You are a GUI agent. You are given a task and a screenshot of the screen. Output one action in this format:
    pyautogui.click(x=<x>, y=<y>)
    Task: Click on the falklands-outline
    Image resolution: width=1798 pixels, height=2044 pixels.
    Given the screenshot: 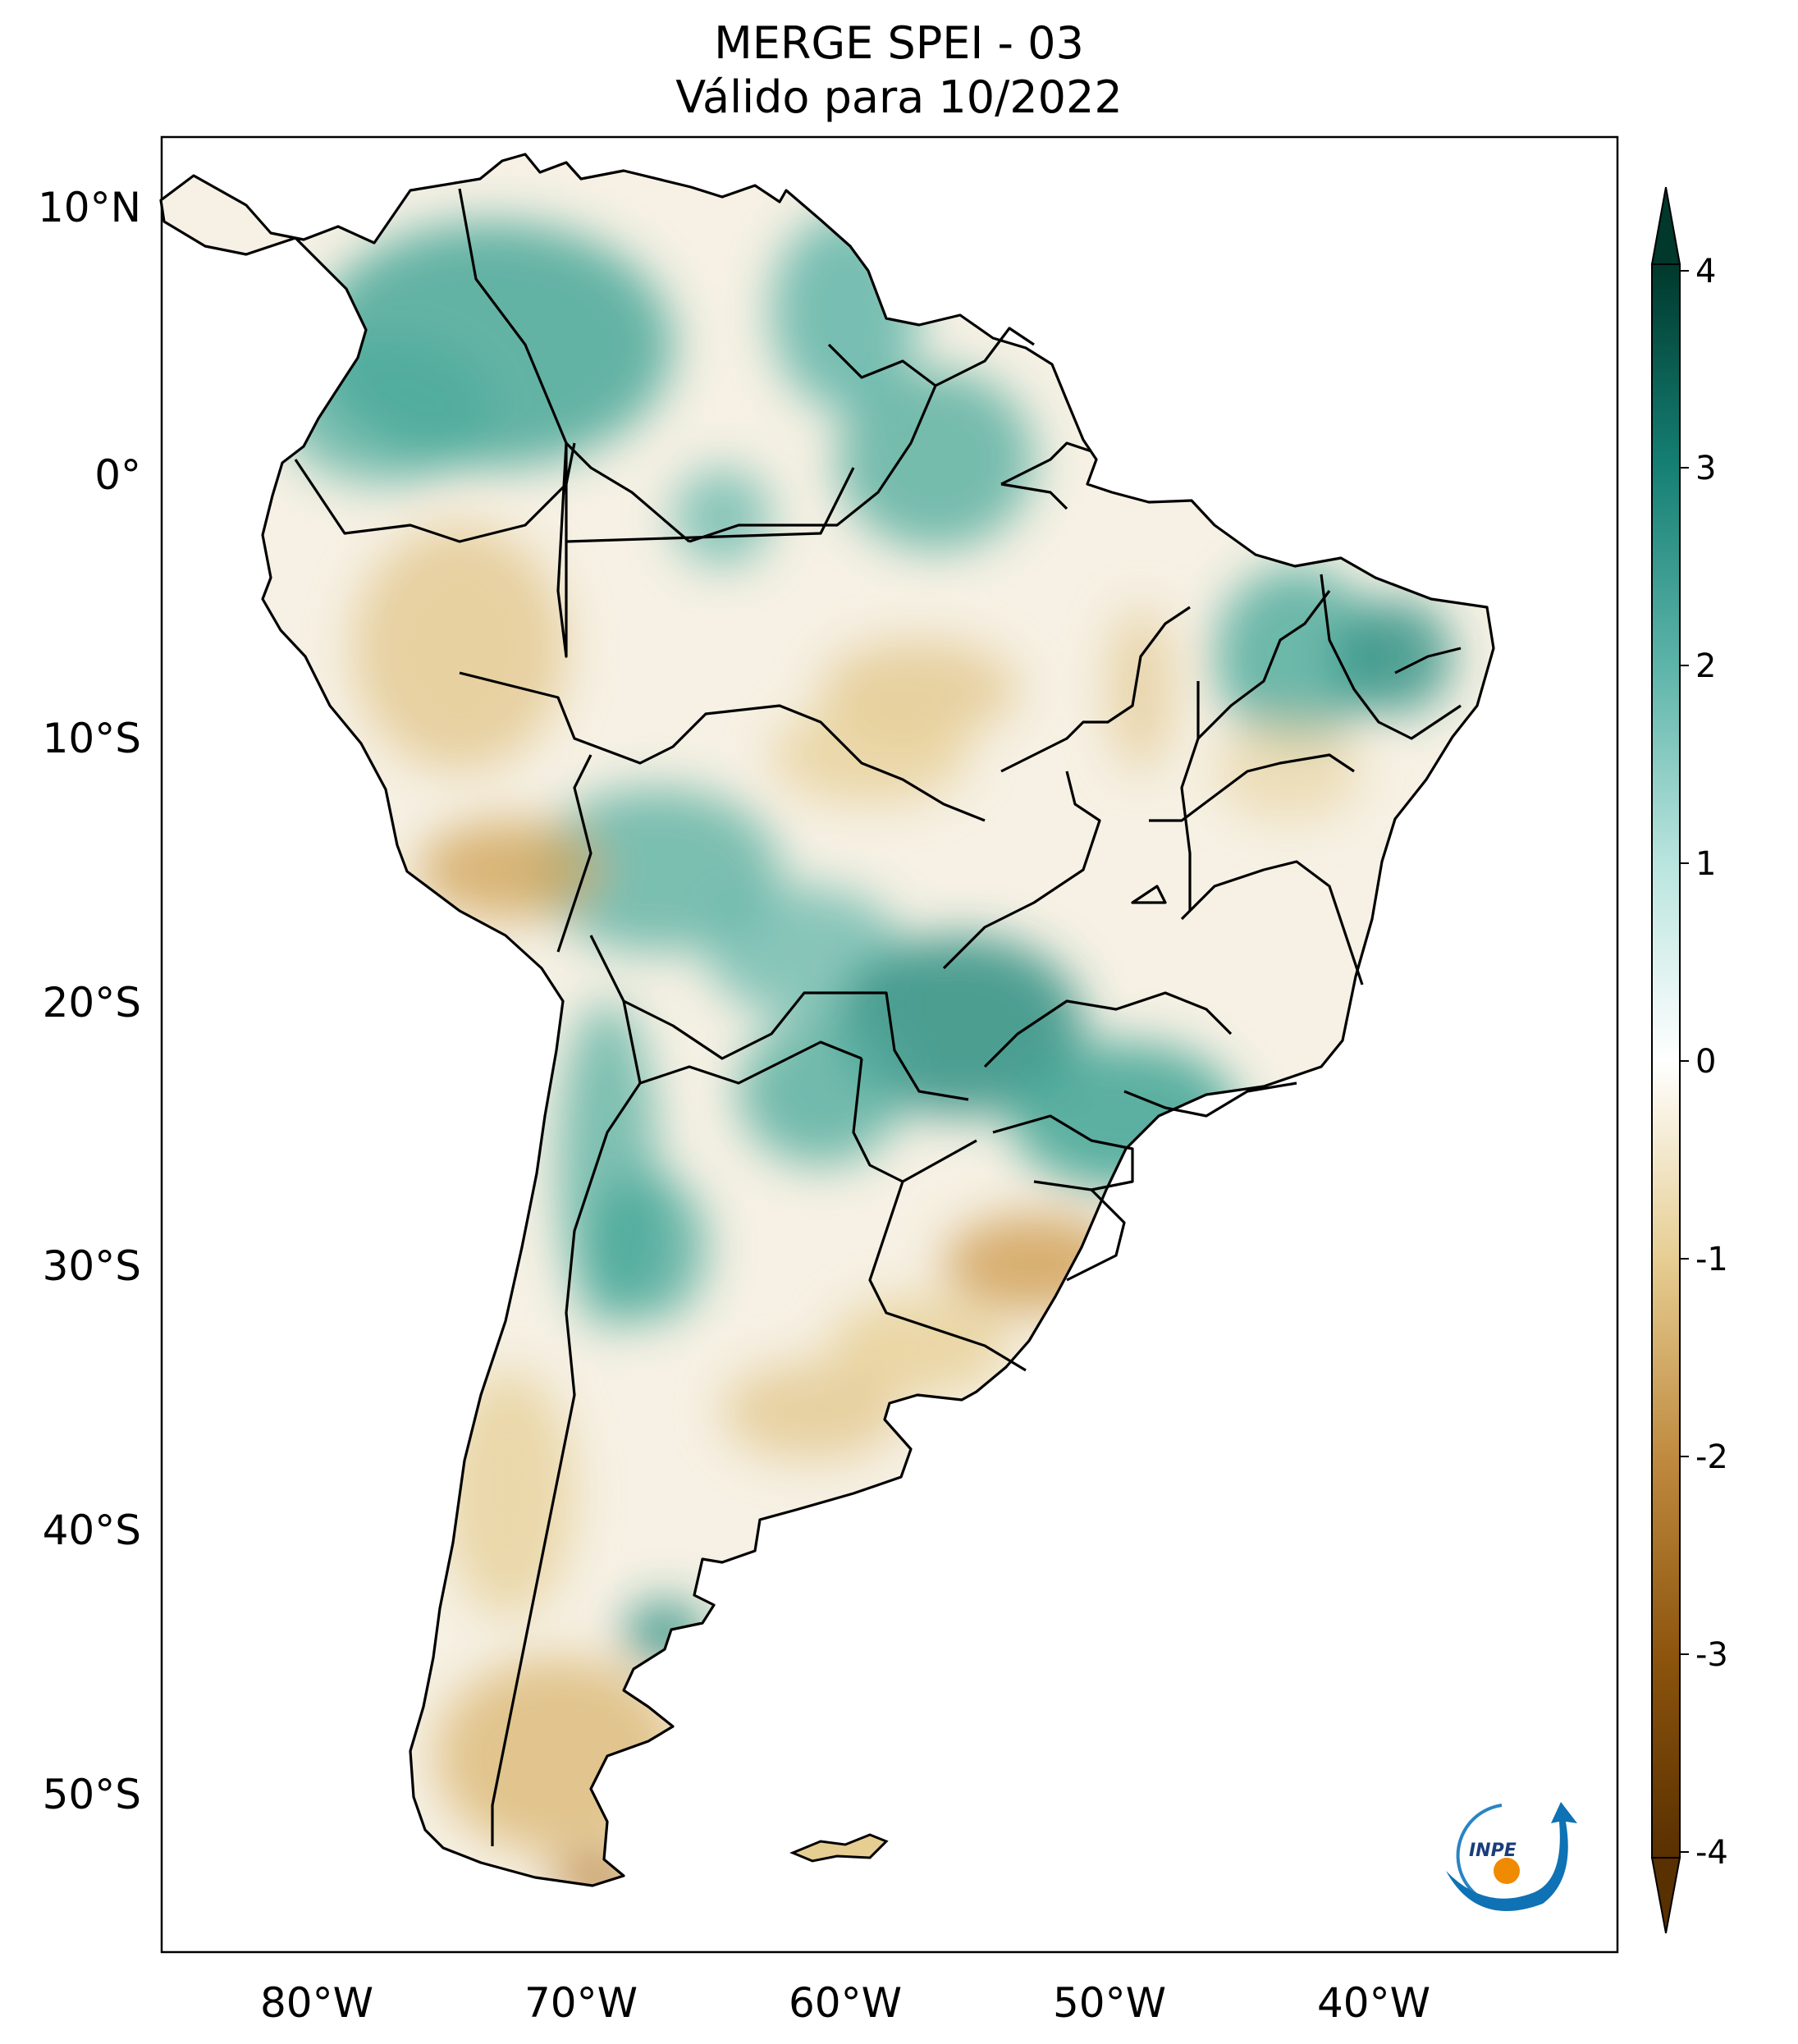 What is the action you would take?
    pyautogui.click(x=839, y=1848)
    